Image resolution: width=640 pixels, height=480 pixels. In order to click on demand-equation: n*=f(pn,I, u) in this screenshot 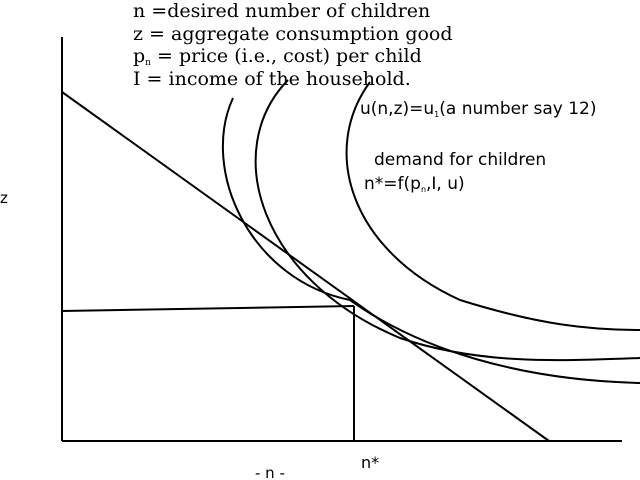, I will do `click(414, 184)`.